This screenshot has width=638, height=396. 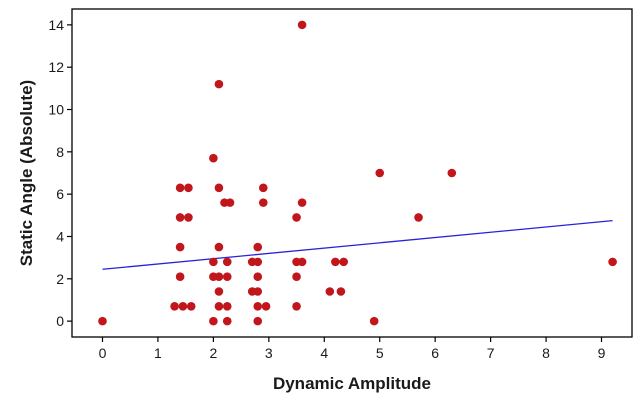 What do you see at coordinates (56, 67) in the screenshot?
I see `y-tick-label: 12` at bounding box center [56, 67].